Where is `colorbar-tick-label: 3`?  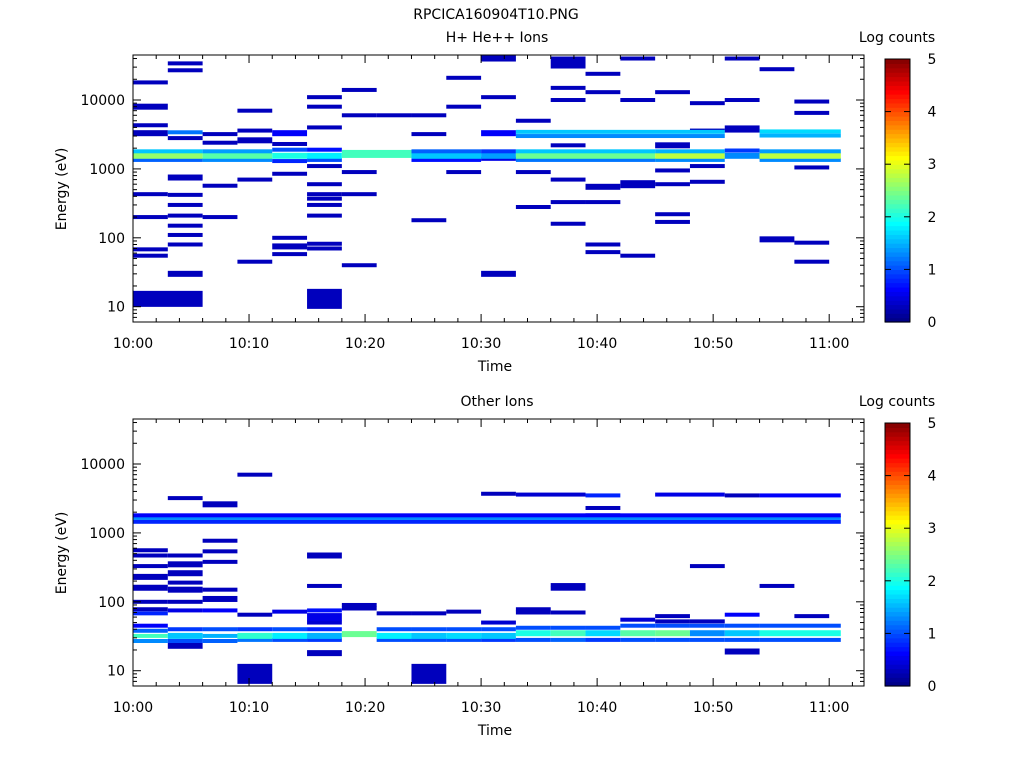 colorbar-tick-label: 3 is located at coordinates (932, 165).